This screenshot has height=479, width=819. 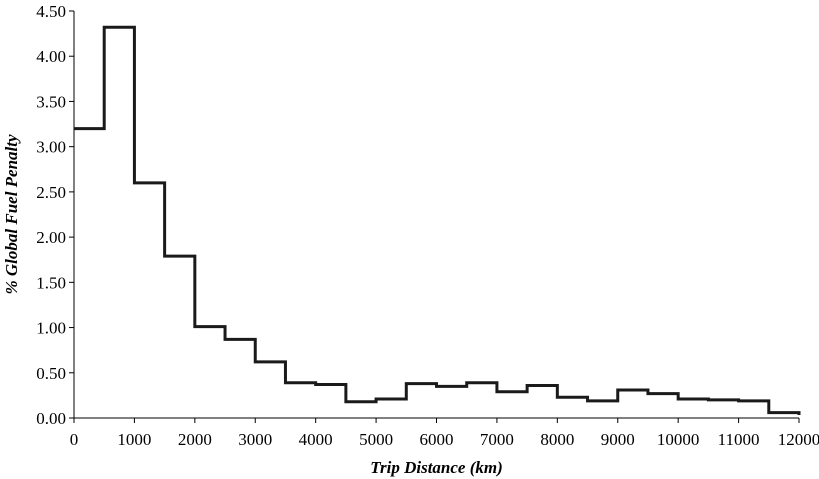 I want to click on x-tick-label: 9000, so click(x=618, y=439).